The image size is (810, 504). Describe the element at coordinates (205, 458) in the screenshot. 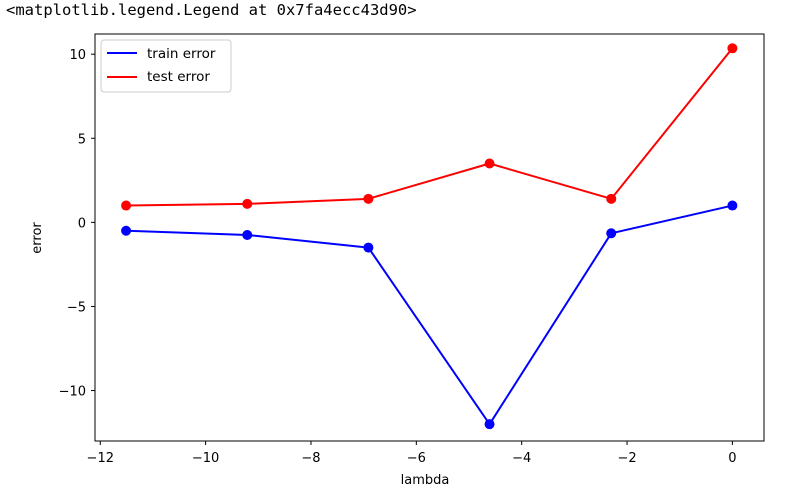

I see `x-tick-label: −10` at that location.